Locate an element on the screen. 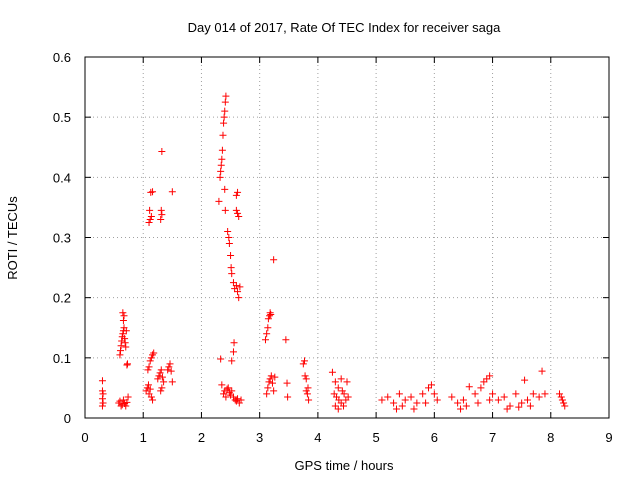 This screenshot has height=480, width=640. y-tick-label: 0.6 is located at coordinates (62, 57).